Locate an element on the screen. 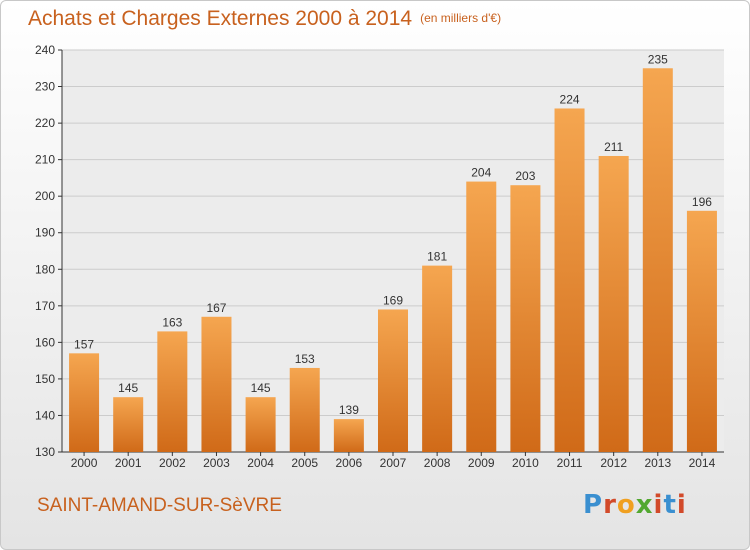 Image resolution: width=750 pixels, height=550 pixels. x-tick-label: 2008 is located at coordinates (437, 463).